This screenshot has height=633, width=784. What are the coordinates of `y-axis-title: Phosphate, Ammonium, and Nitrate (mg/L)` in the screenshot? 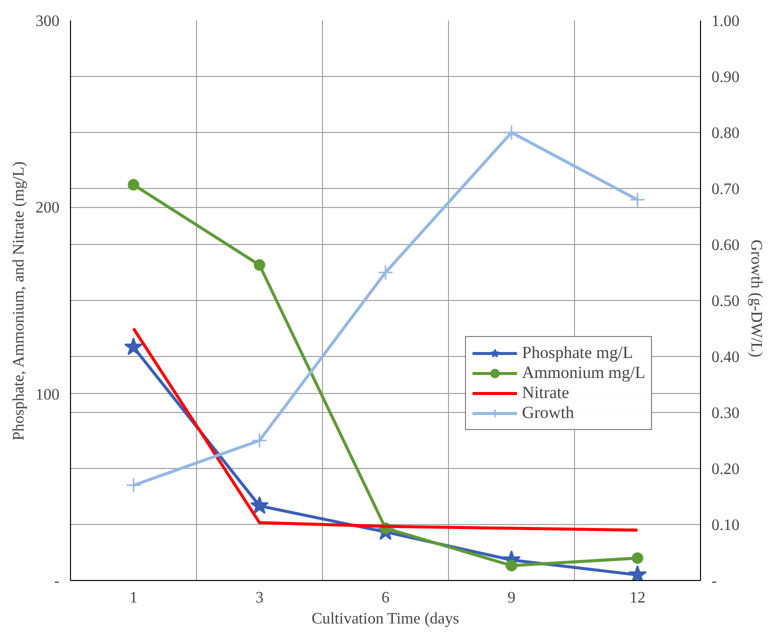 It's located at (19, 300).